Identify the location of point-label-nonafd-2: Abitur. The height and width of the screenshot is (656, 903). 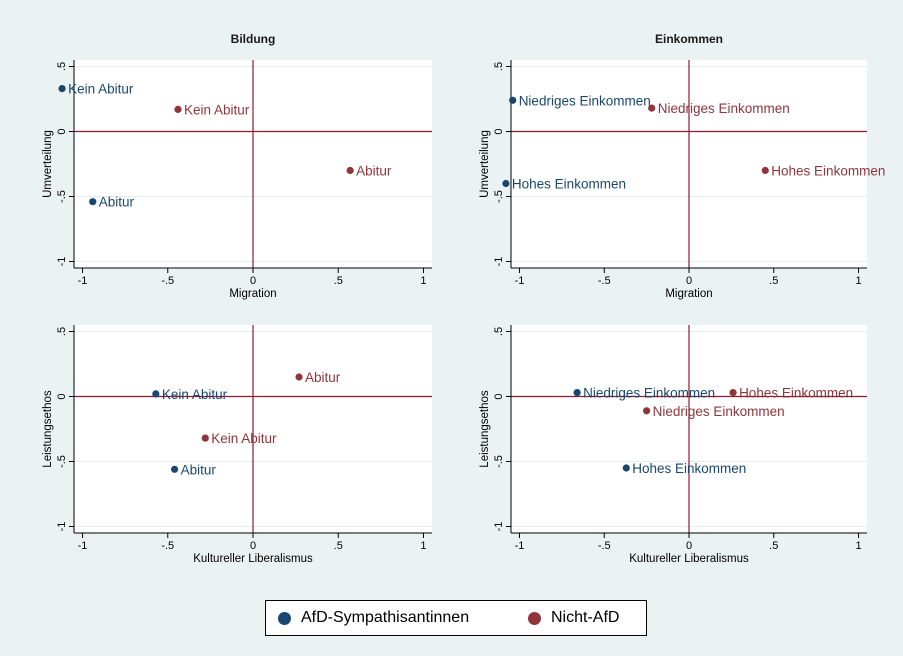
(323, 377).